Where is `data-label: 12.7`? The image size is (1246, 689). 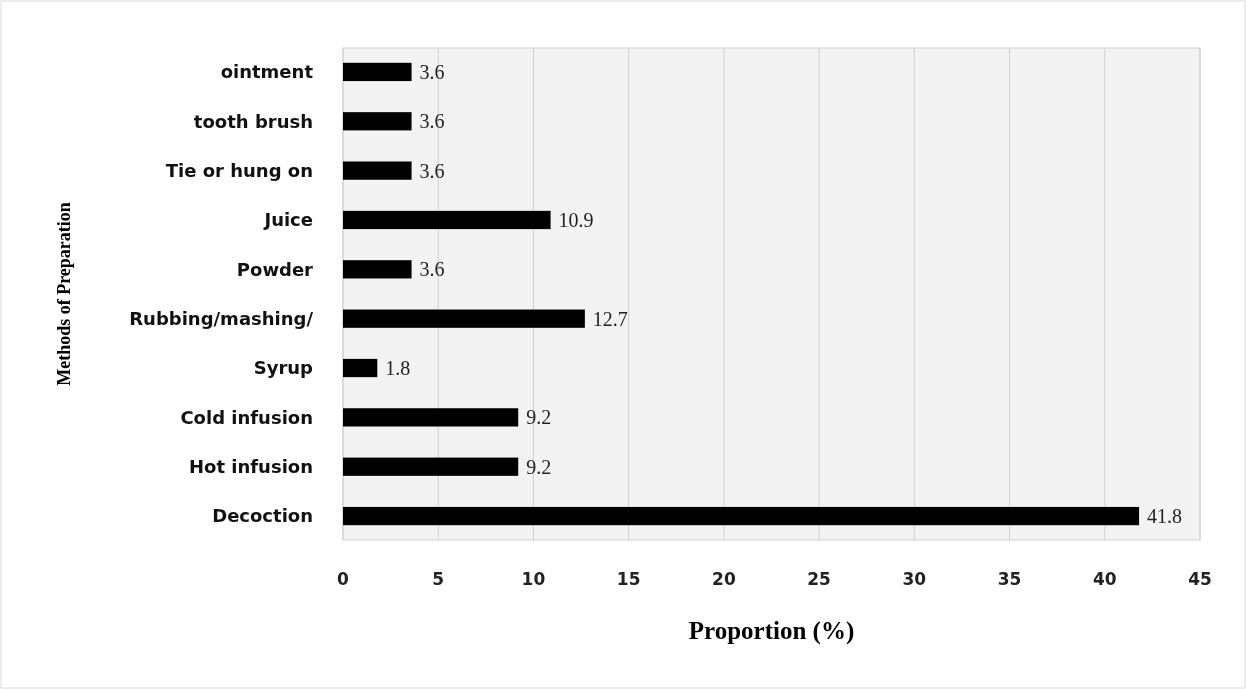
data-label: 12.7 is located at coordinates (610, 318).